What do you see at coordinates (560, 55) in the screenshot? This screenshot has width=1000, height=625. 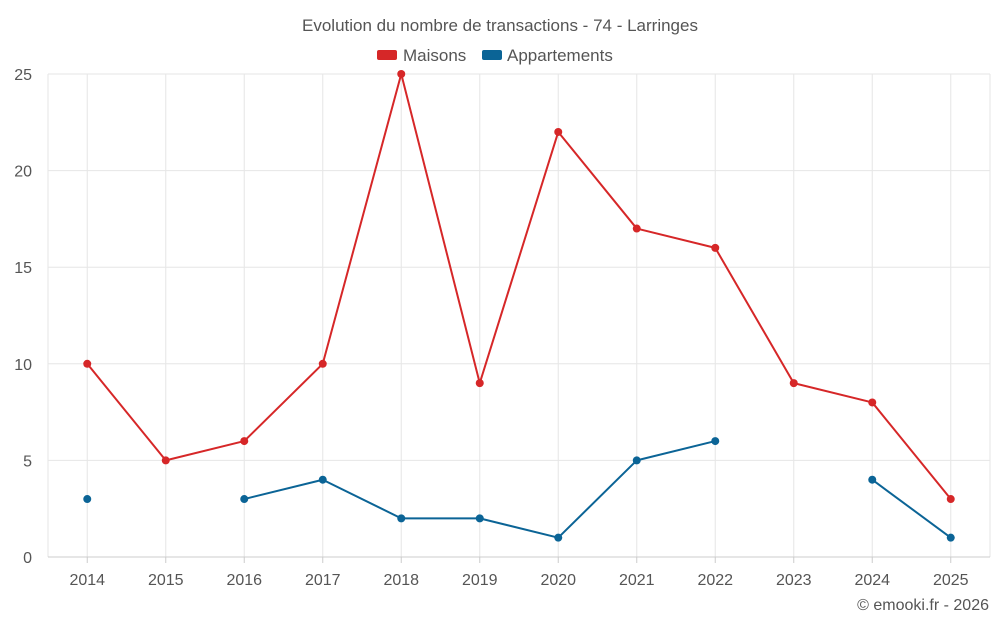 I see `legend-label-appartements: Appartements` at bounding box center [560, 55].